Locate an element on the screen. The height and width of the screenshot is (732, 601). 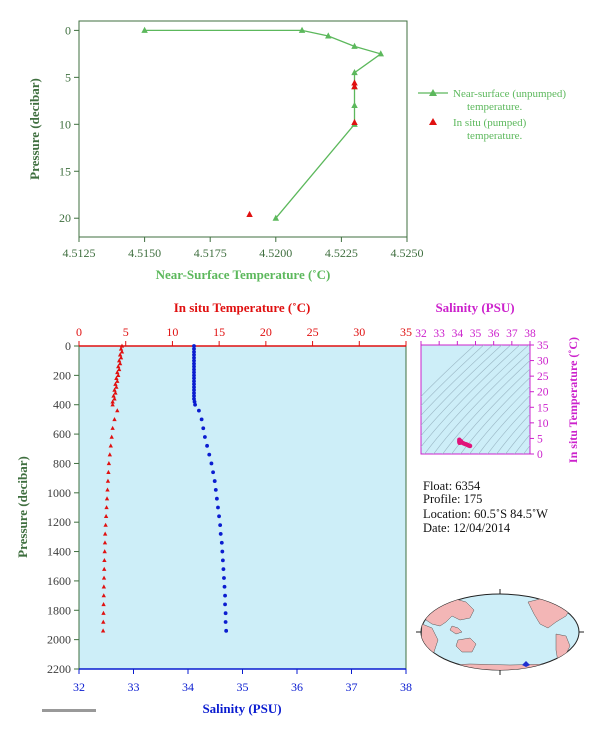
map-land is located at coordinates (500, 632).